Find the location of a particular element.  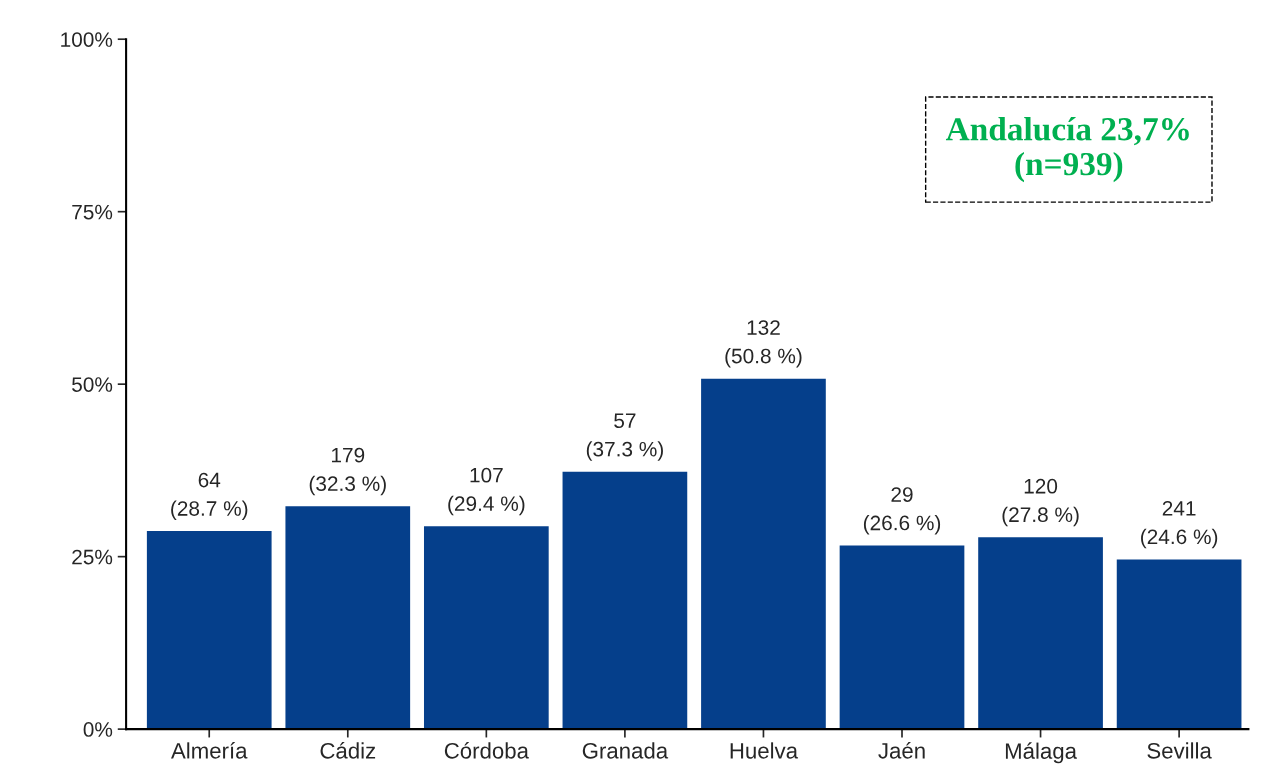

x-tick-label: Huelva is located at coordinates (764, 750).